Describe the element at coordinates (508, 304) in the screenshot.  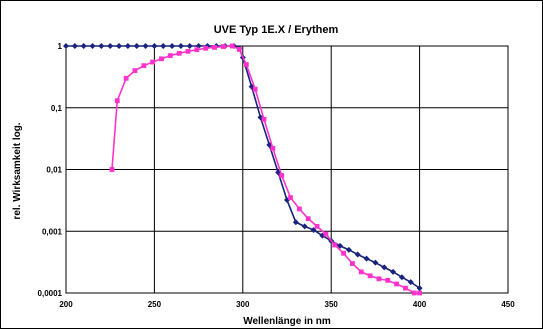
I see `x-tick-label: 450` at that location.